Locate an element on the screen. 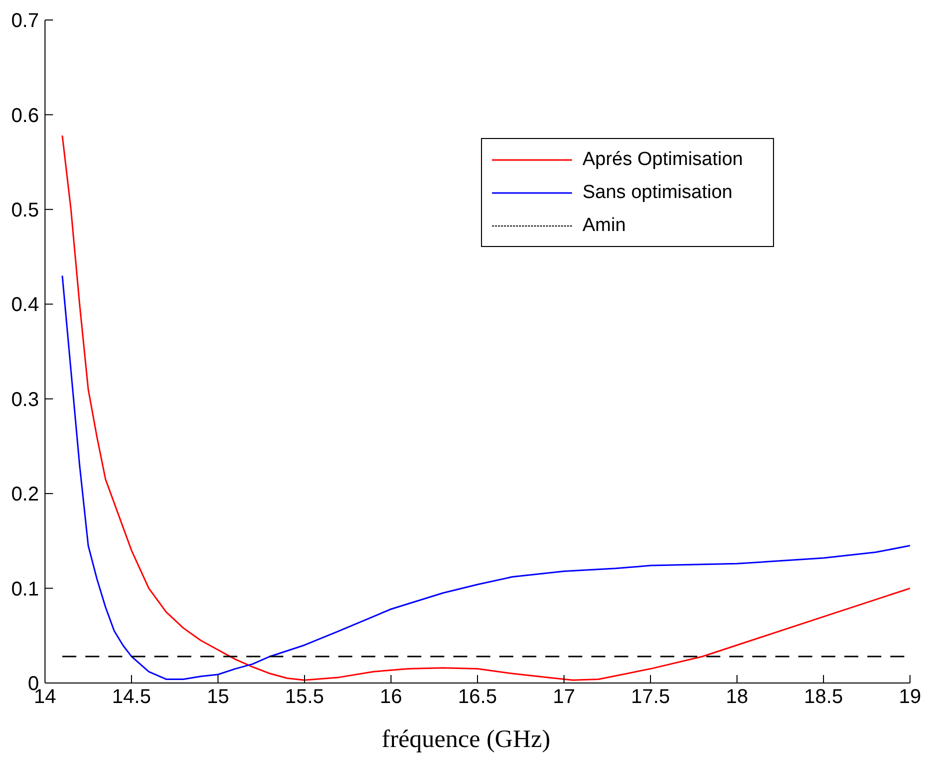  x-tick-label: 15 is located at coordinates (218, 697).